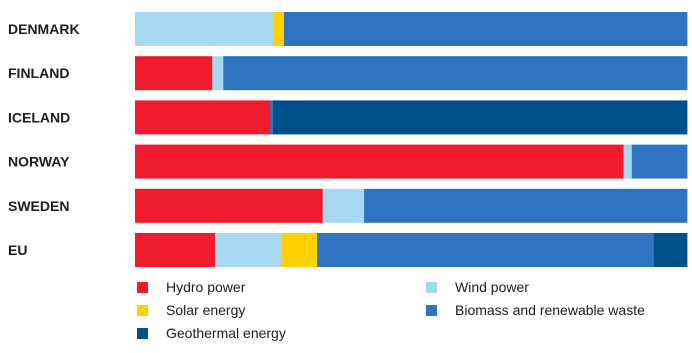  I want to click on bar-segment-eu-biomass-and-renewable-waste, so click(486, 250).